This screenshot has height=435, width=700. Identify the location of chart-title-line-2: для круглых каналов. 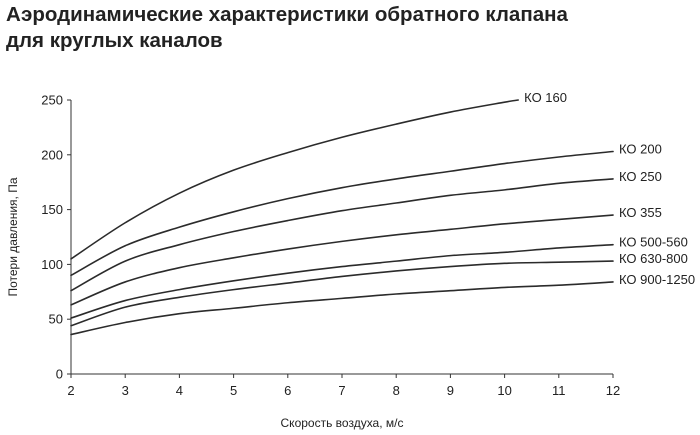
(114, 40).